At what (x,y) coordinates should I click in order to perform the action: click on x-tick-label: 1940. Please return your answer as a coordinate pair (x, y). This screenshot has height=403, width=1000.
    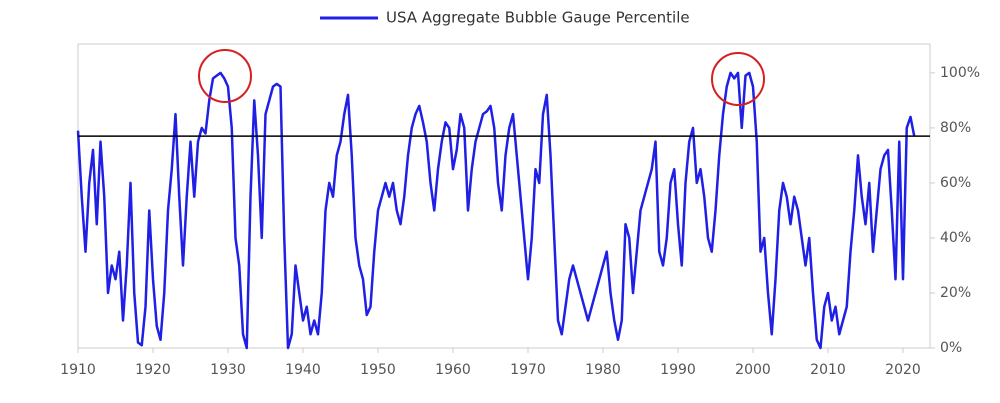
    Looking at the image, I should click on (303, 370).